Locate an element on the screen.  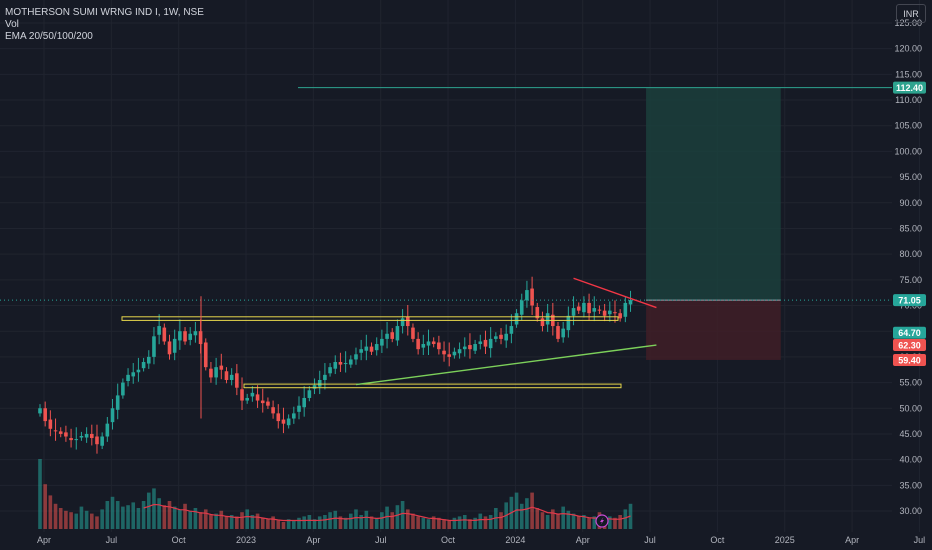
volume-ema is located at coordinates (387, 512).